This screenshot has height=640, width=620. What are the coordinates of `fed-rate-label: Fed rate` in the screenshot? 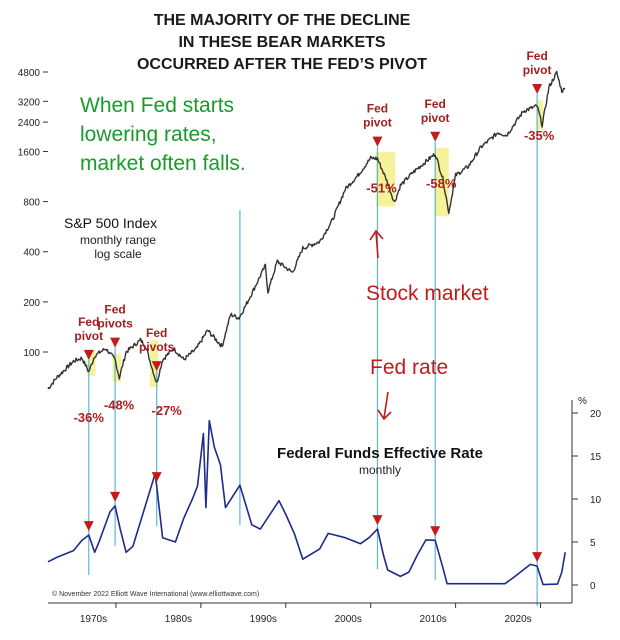 It's located at (409, 367).